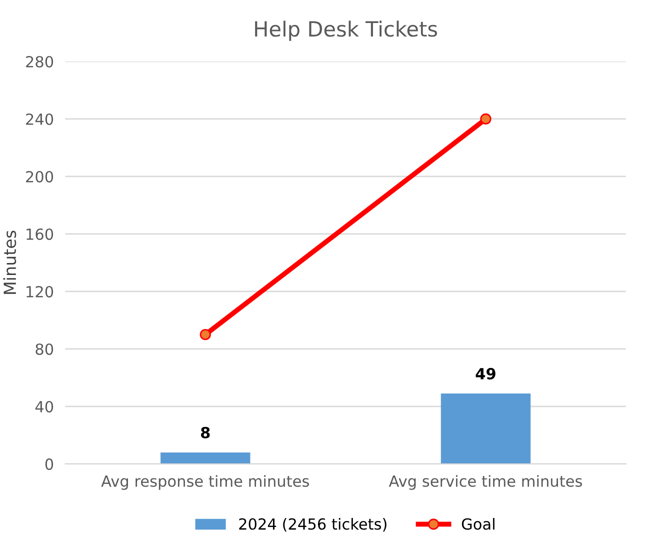 Image resolution: width=652 pixels, height=559 pixels. I want to click on y-tick-label: 160, so click(40, 234).